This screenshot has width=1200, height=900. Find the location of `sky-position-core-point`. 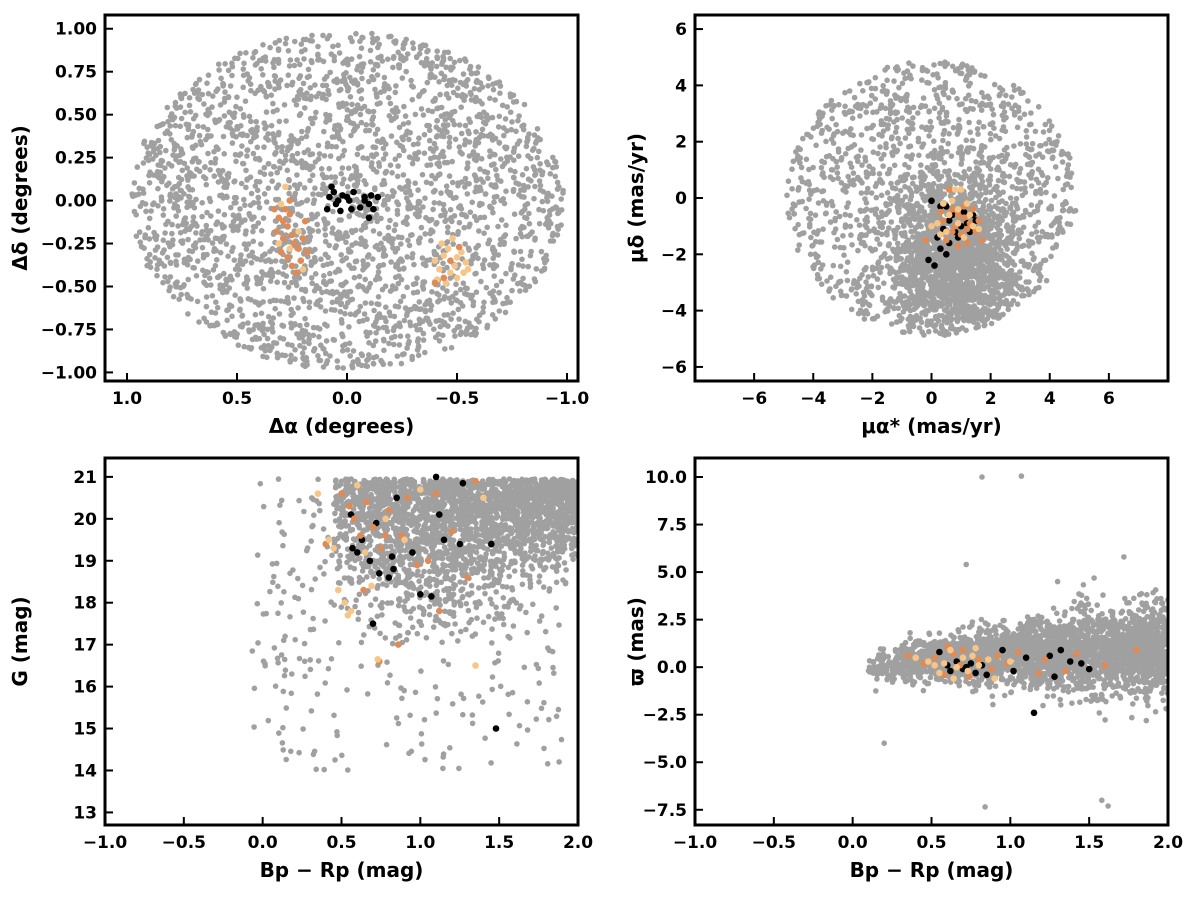

sky-position-core-point is located at coordinates (353, 192).